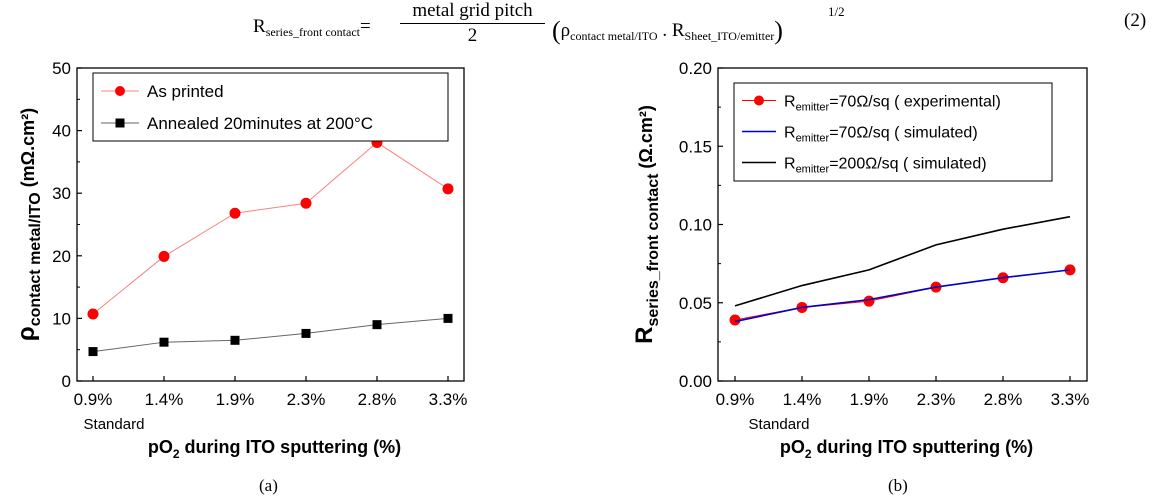 This screenshot has height=503, width=1156. Describe the element at coordinates (802, 399) in the screenshot. I see `b-xtick-label: 1.4%` at that location.